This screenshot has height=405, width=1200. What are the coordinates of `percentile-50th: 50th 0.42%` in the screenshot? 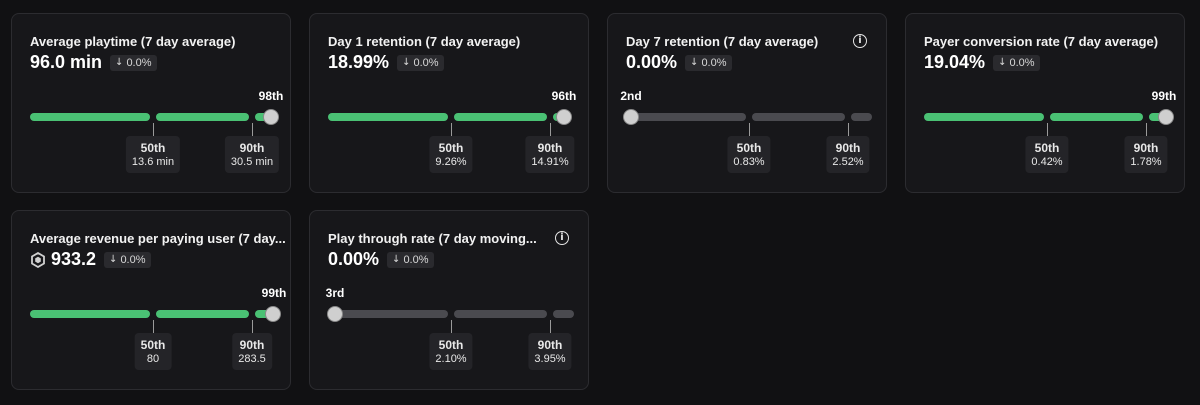 It's located at (1047, 154).